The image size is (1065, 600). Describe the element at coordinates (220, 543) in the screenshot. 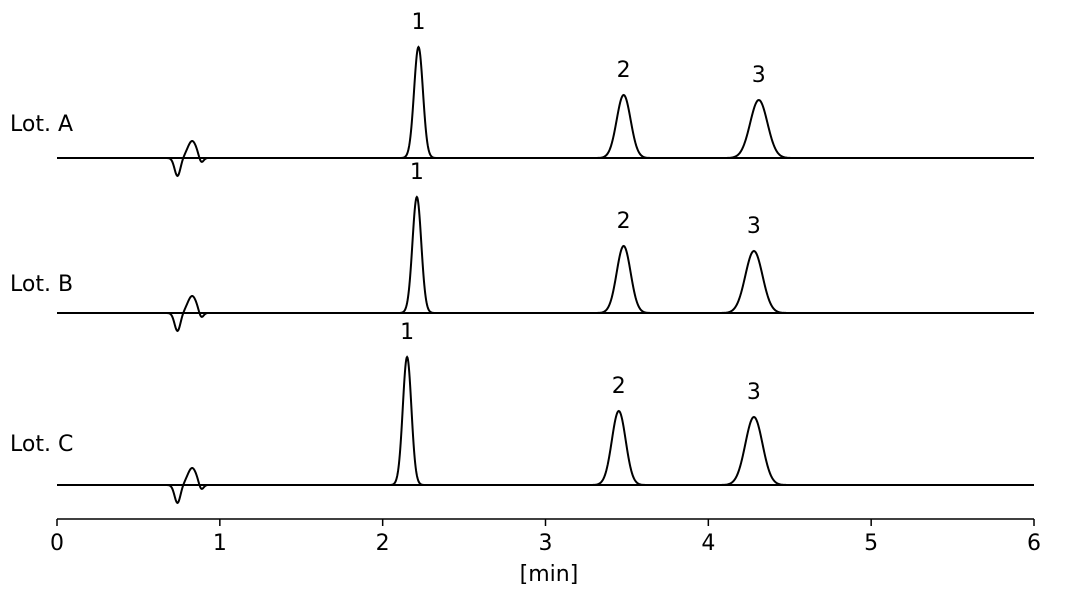

I see `x-tick-label: 1` at that location.